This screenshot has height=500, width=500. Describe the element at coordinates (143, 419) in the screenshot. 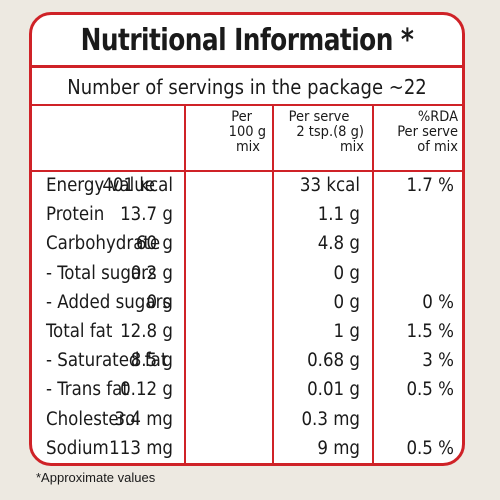

I see `per-100g-value: 3.4 mg` at that location.